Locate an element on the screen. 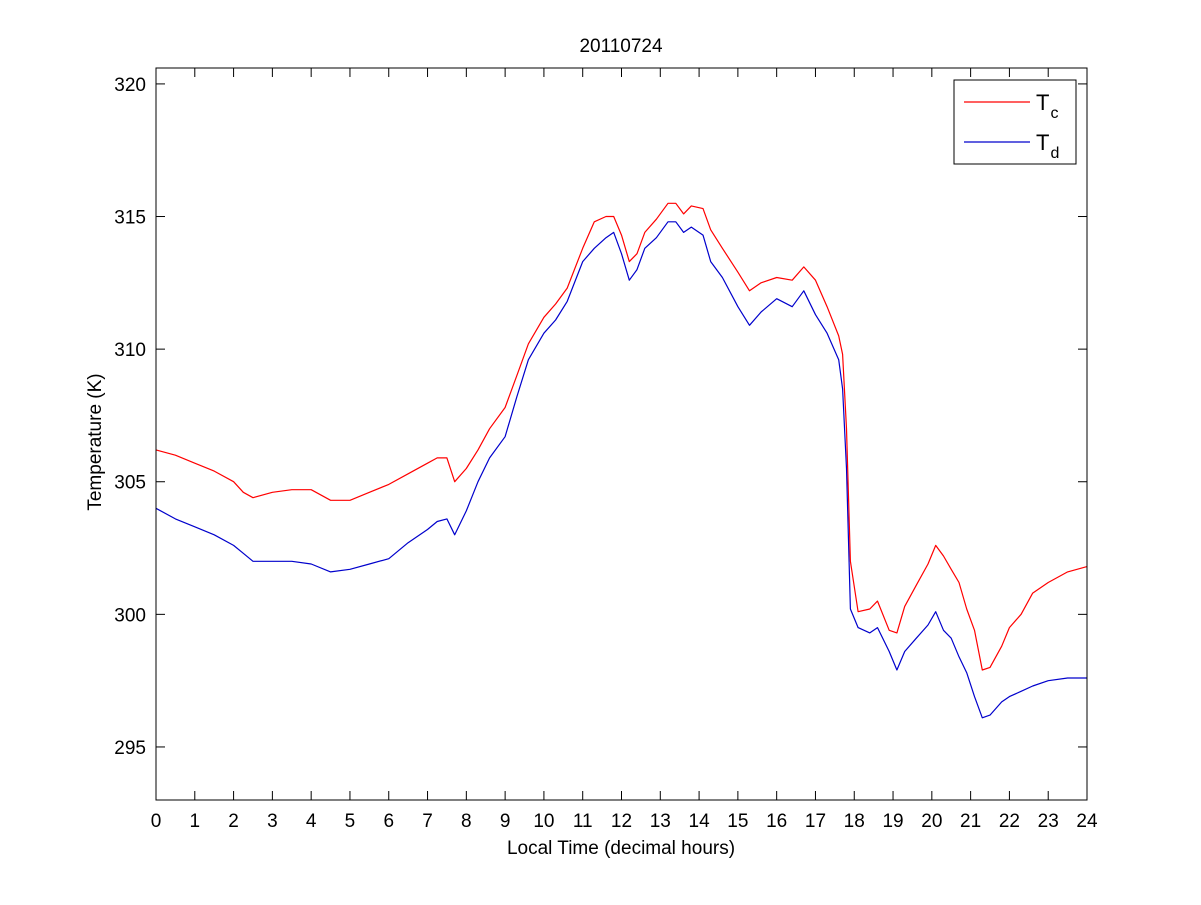 The image size is (1201, 905). y-tick-label: 310 is located at coordinates (130, 350).